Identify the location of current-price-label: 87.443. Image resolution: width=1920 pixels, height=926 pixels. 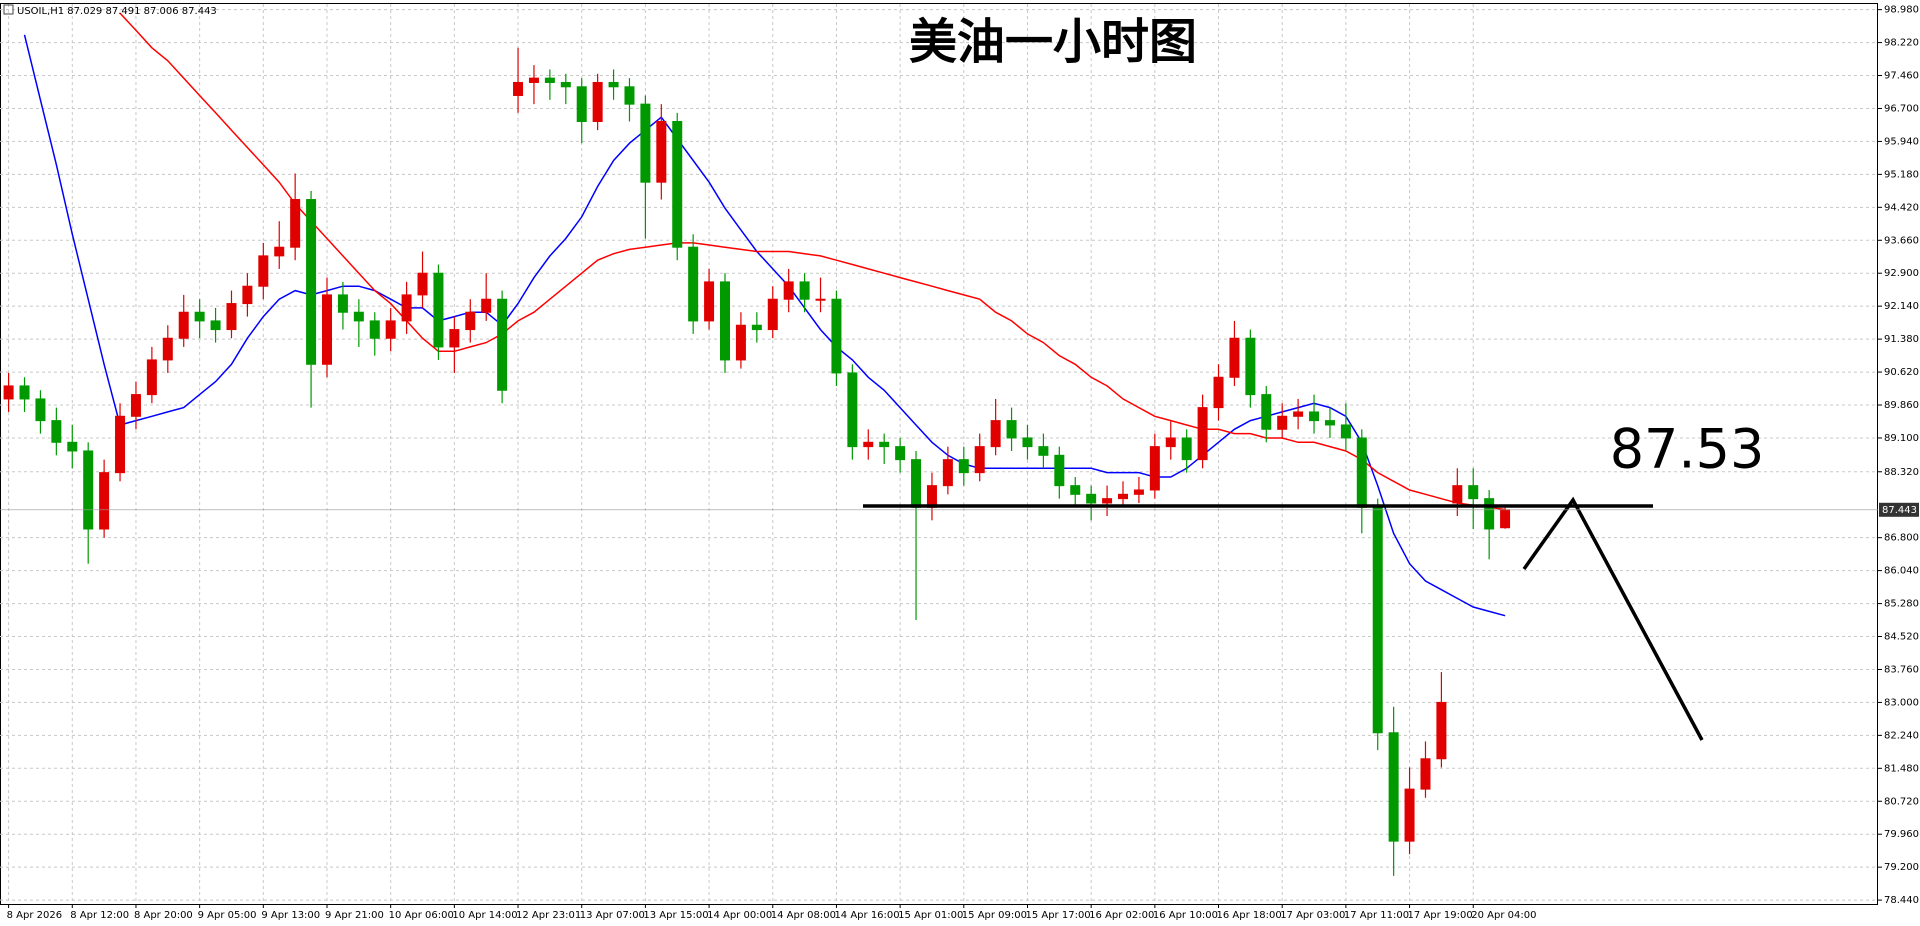
(1899, 510).